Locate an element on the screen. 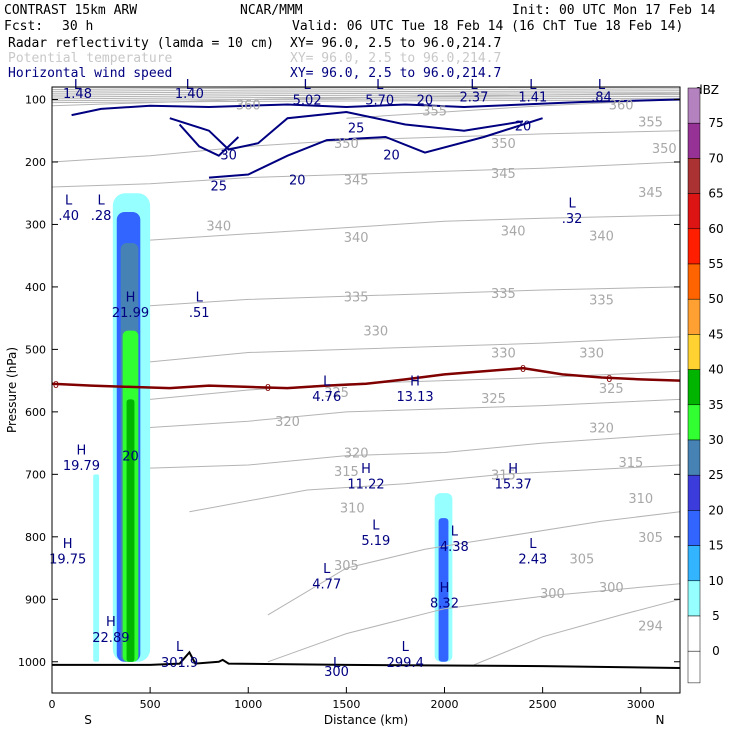 The width and height of the screenshot is (740, 740). extremum-label-9: 4.76 is located at coordinates (326, 397).